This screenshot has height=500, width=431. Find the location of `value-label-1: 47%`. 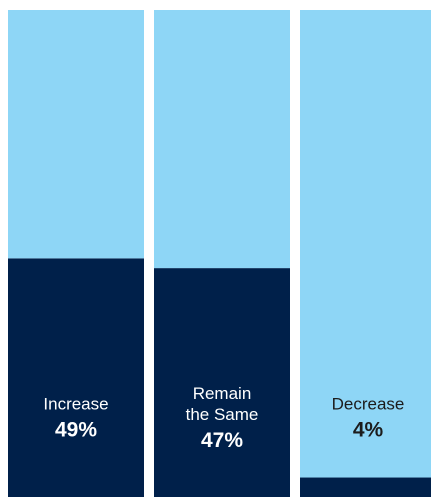

value-label-1: 47% is located at coordinates (222, 440).